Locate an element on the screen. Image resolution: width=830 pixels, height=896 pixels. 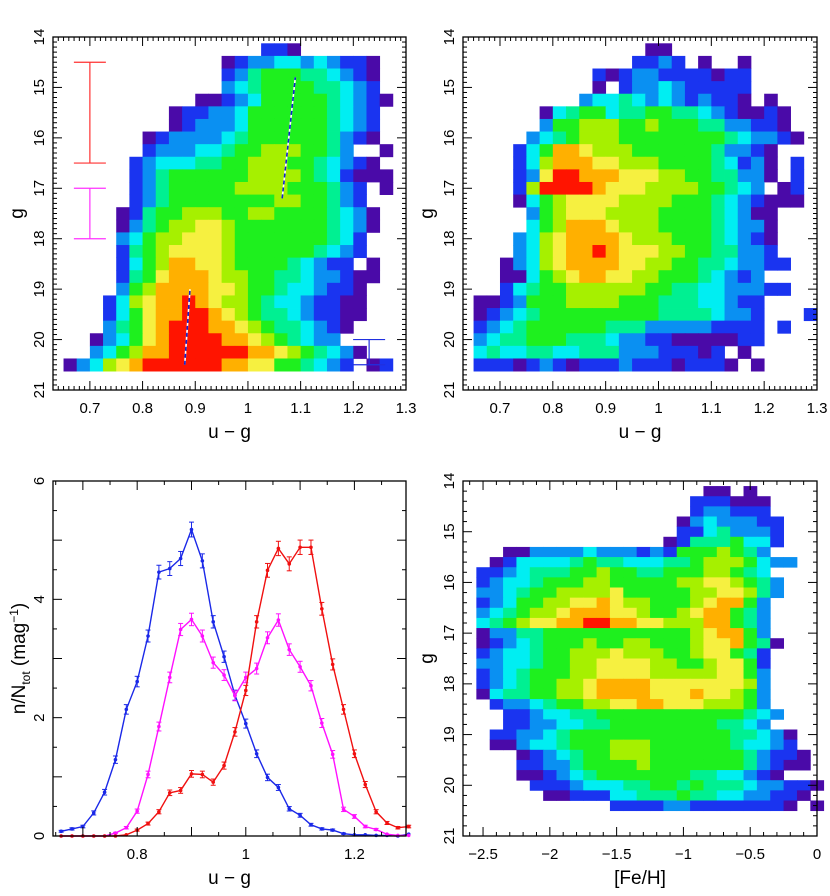
x-tick-label: 0.8 is located at coordinates (142, 408).